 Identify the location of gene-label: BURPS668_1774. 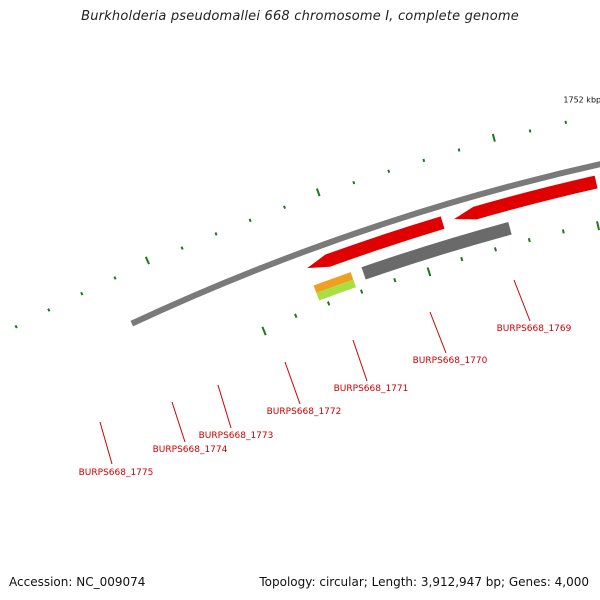
(190, 450).